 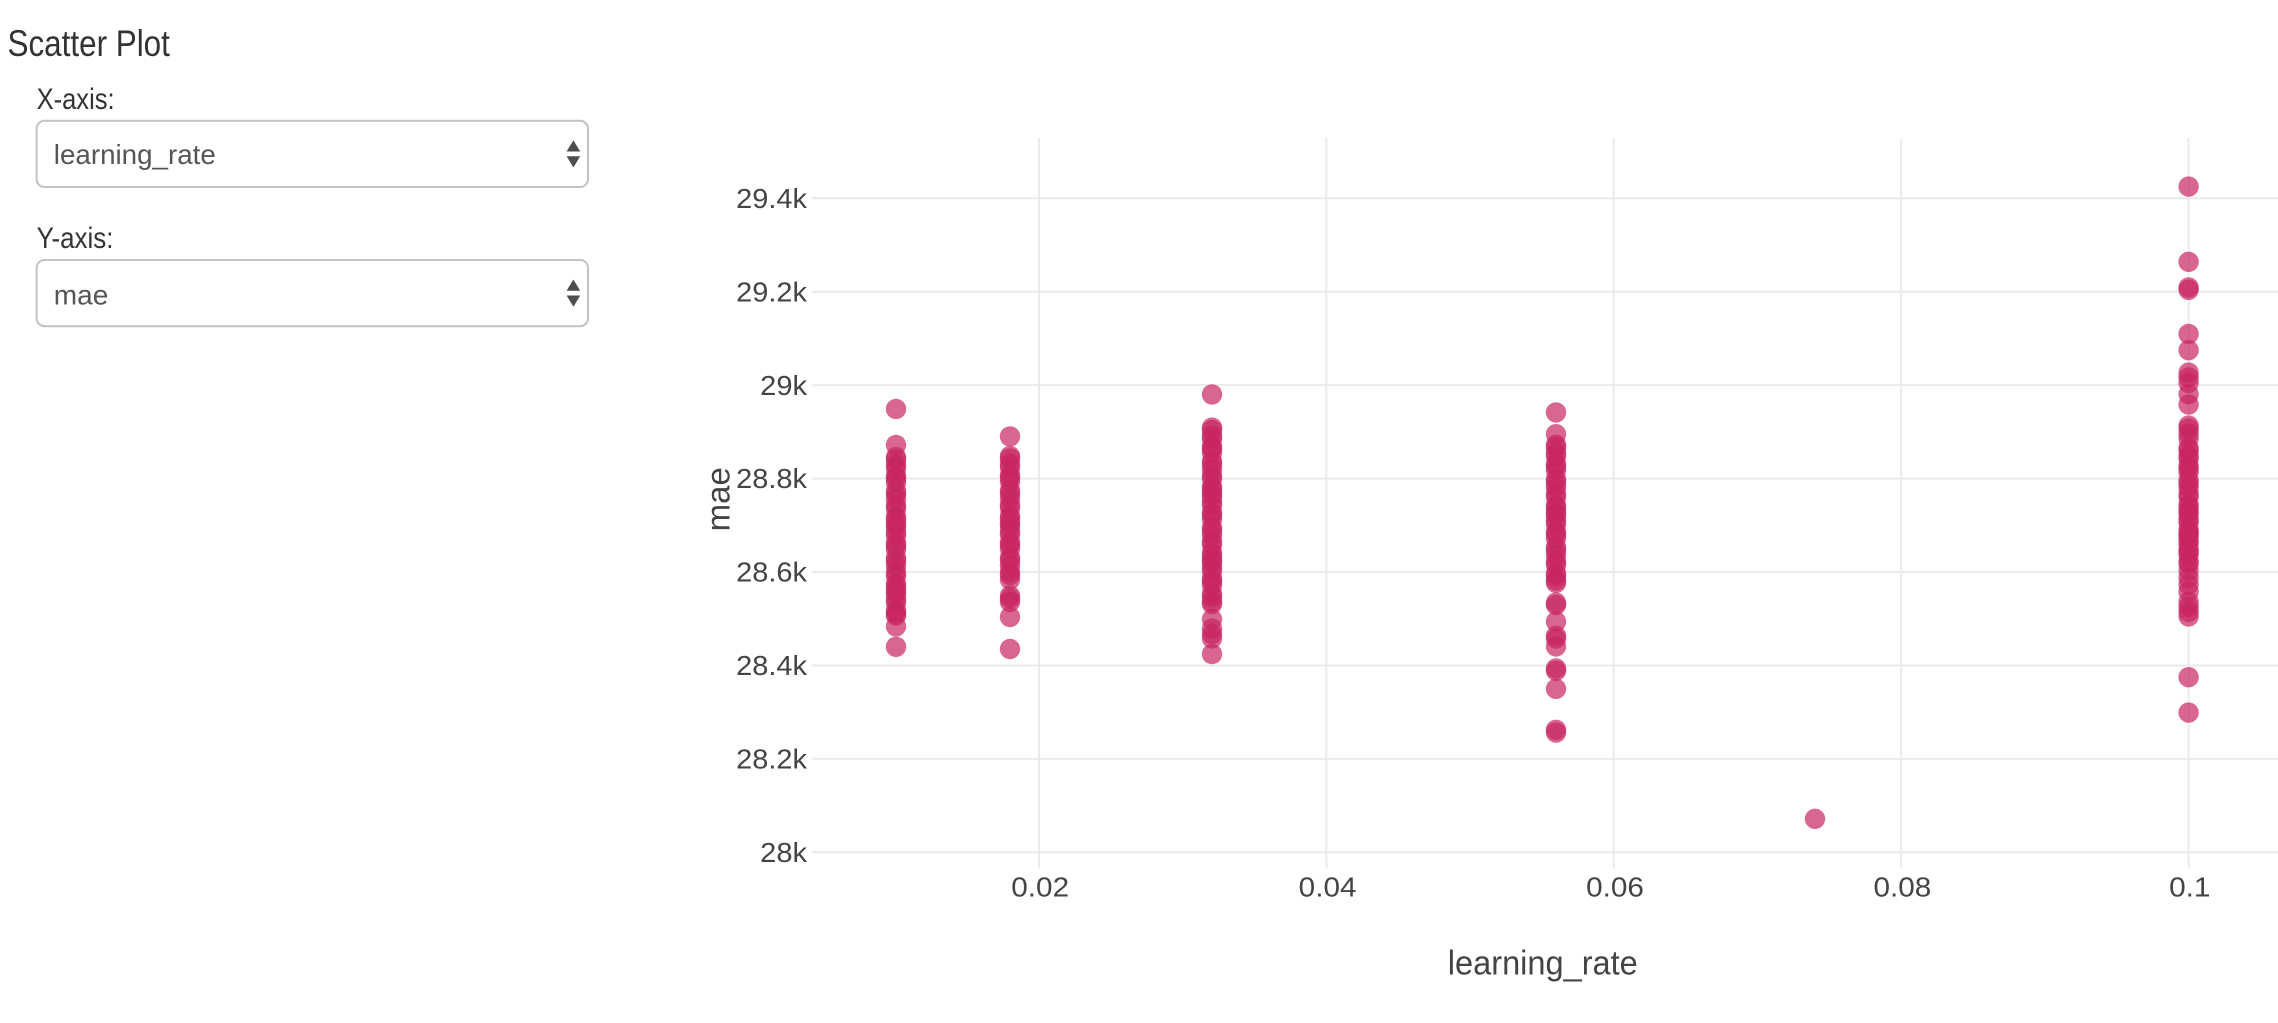 What do you see at coordinates (2189, 886) in the screenshot?
I see `svg-text: 0.1` at bounding box center [2189, 886].